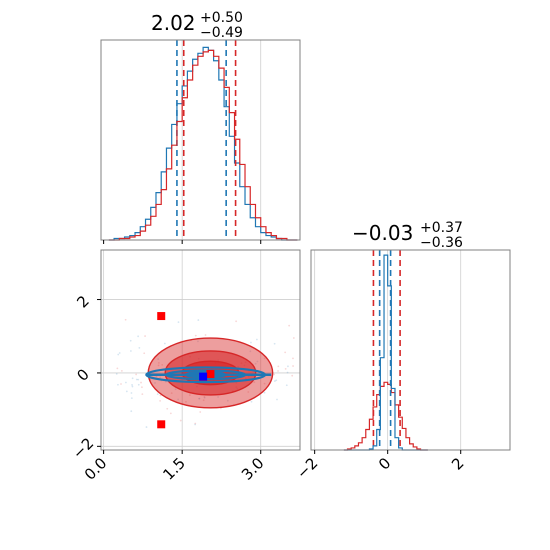 Image resolution: width=550 pixels, height=550 pixels. I want to click on joint-x-tick-label: 1.5, so click(174, 469).